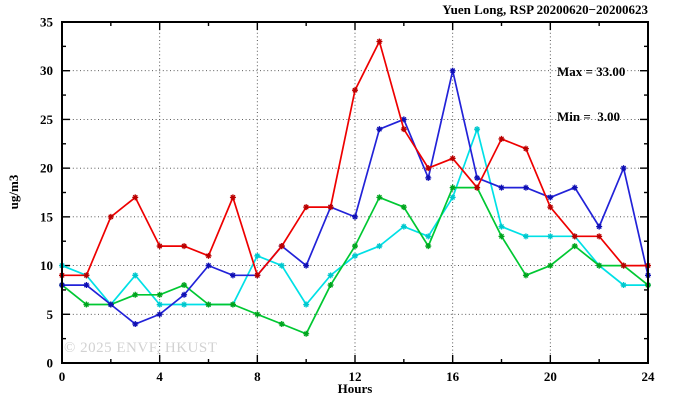 The width and height of the screenshot is (674, 409). Describe the element at coordinates (46, 168) in the screenshot. I see `y-tick-label: 20` at that location.